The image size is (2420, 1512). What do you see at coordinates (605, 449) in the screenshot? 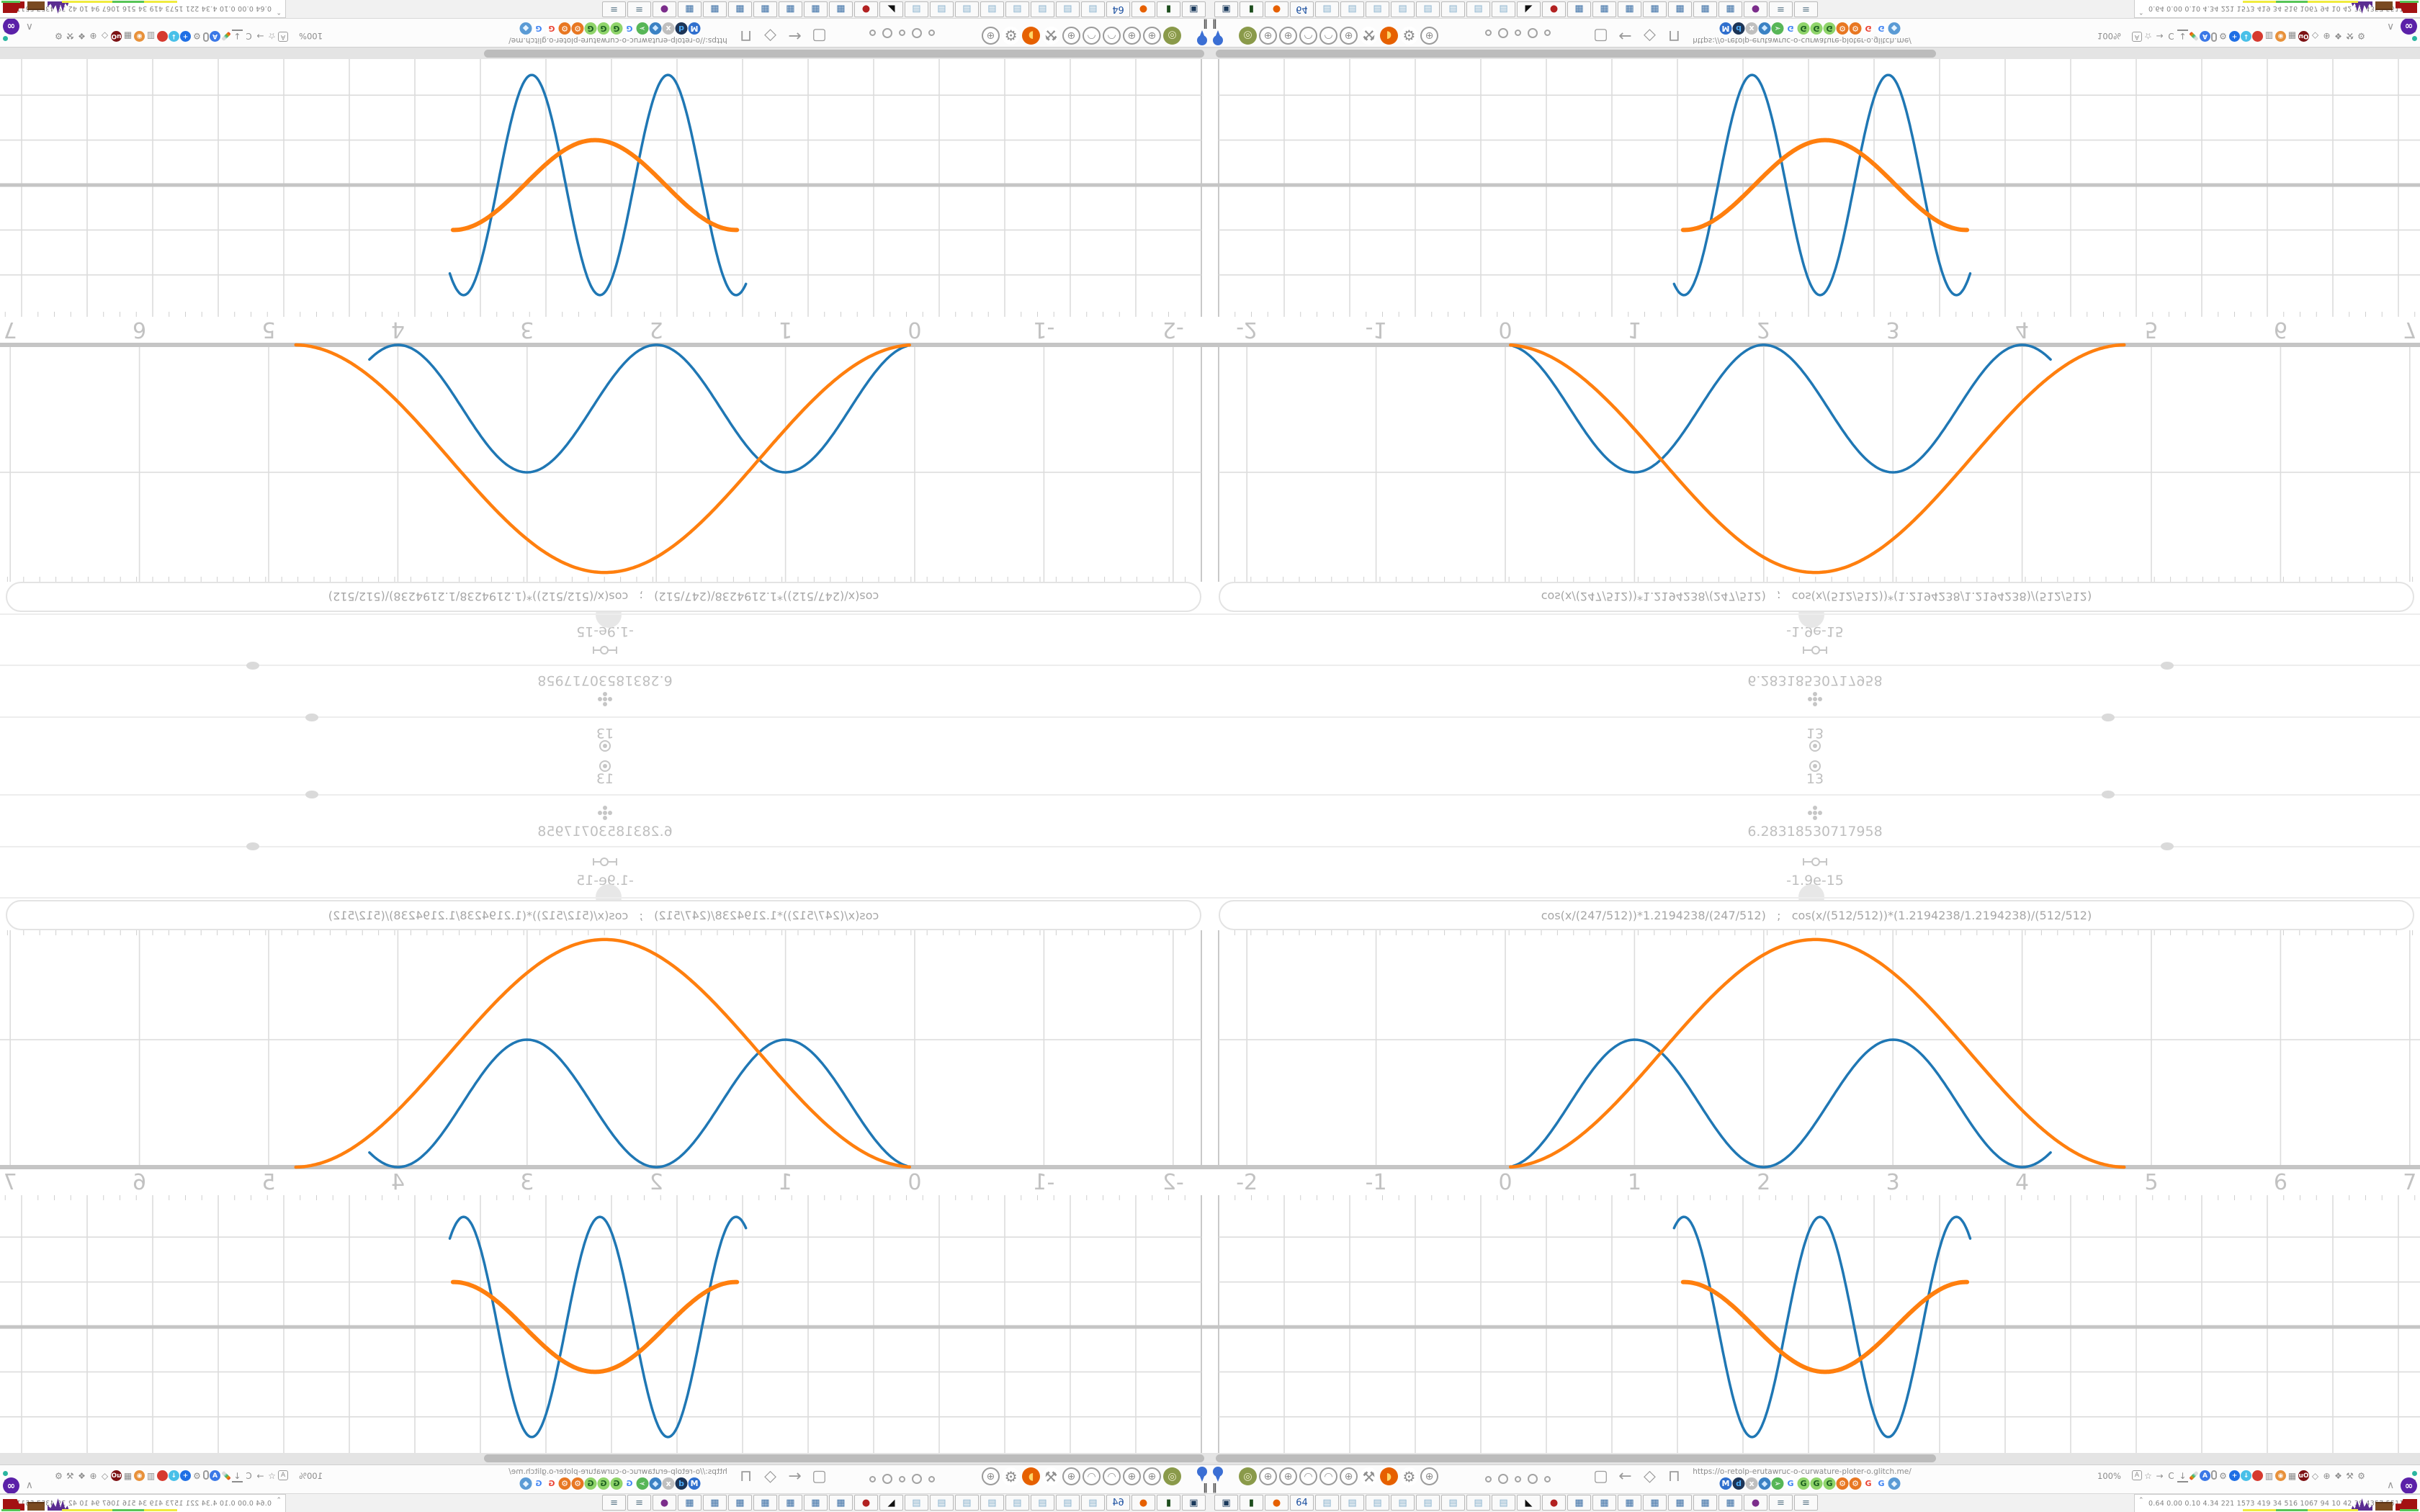
I see `plot-upper: -2 -1 0 1 2 3 4 5 6 7` at bounding box center [605, 449].